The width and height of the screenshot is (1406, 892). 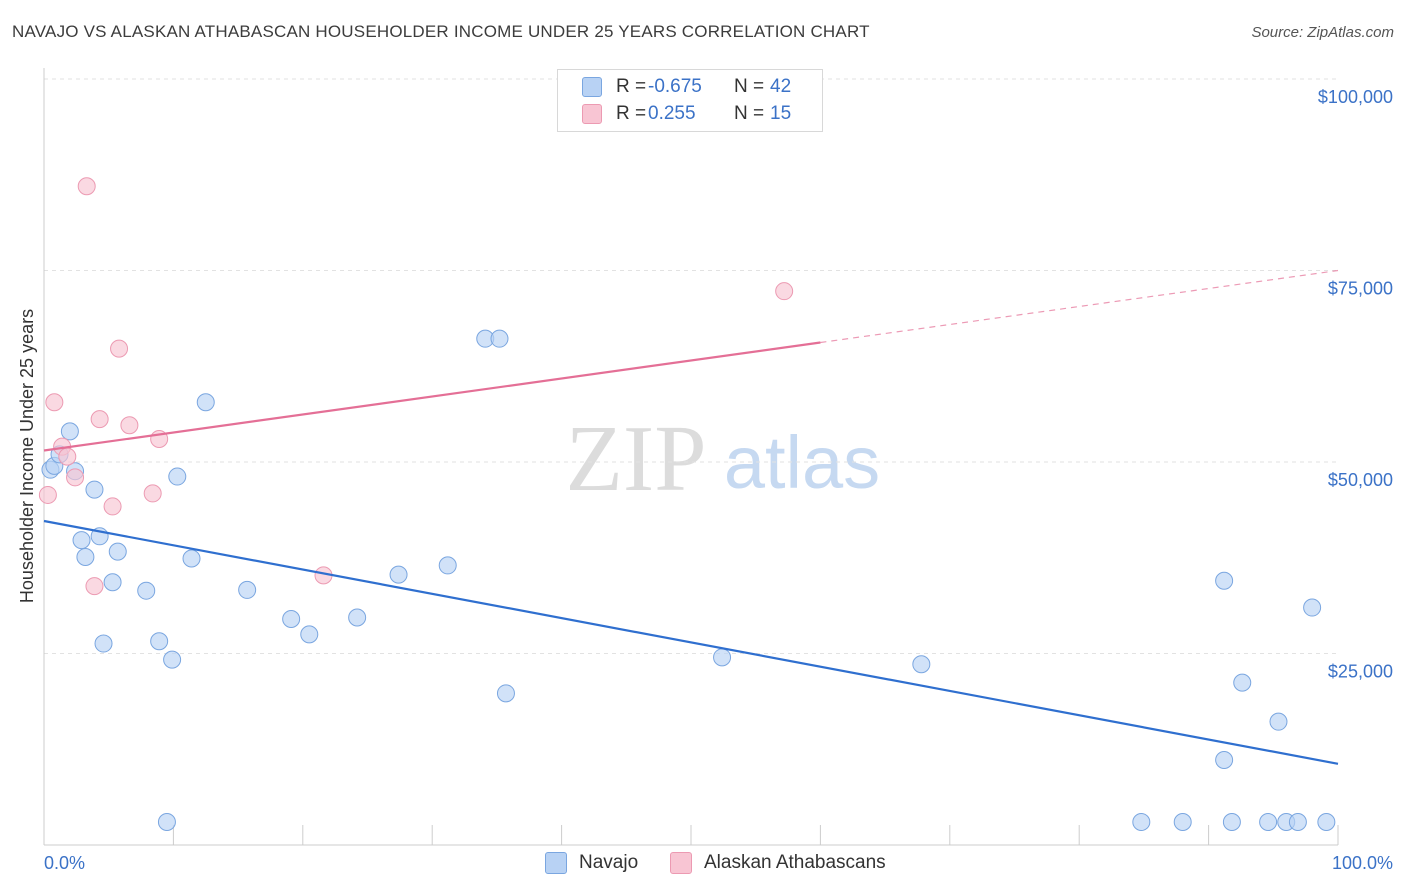 I want to click on y-tick-label: $100,000, so click(x=1355, y=97).